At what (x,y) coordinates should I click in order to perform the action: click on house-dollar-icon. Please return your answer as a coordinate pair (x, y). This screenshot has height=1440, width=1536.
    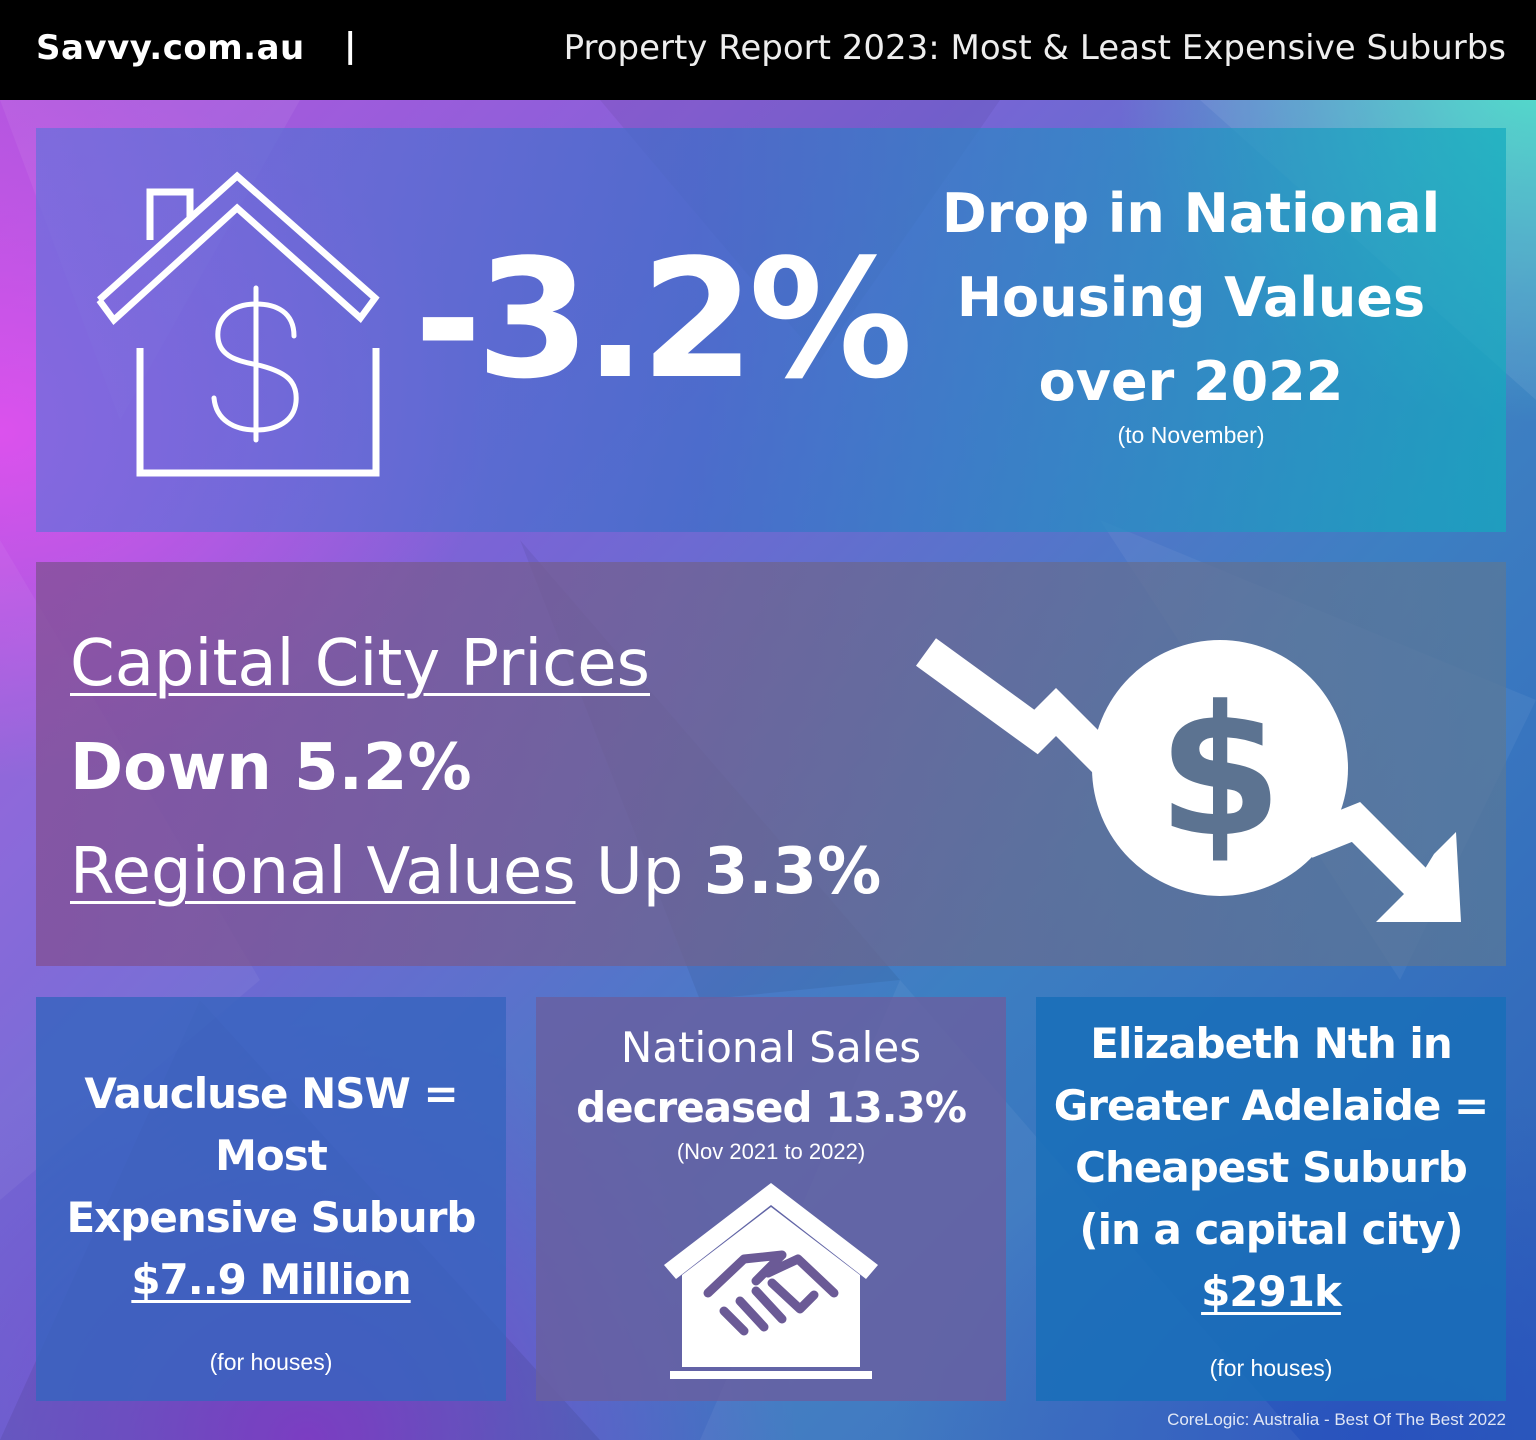
    Looking at the image, I should click on (238, 324).